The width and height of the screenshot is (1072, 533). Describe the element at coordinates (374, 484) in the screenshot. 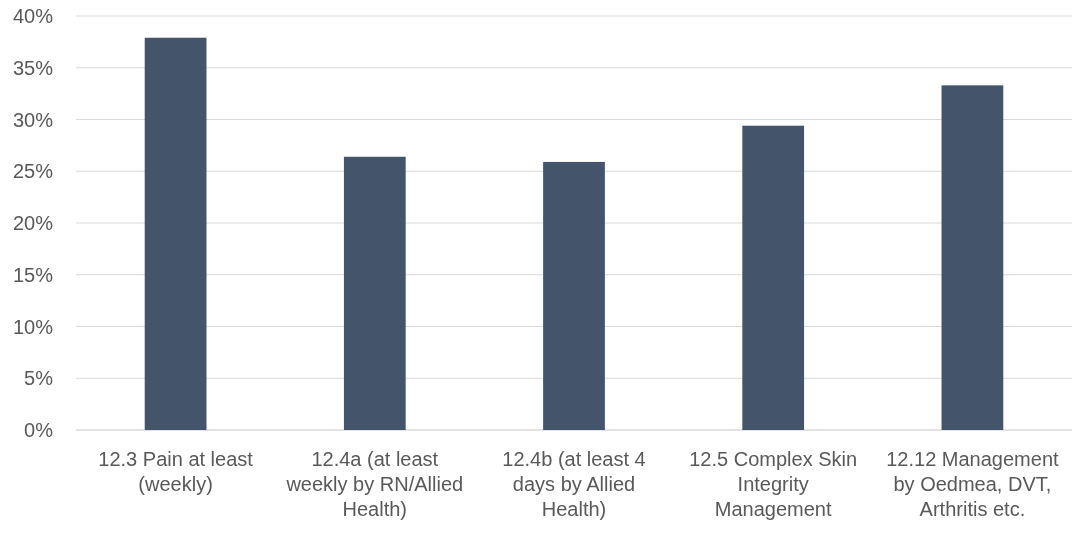

I see `x-tick-label: 12.4a (at least weekly by RN/Allied Health)` at that location.